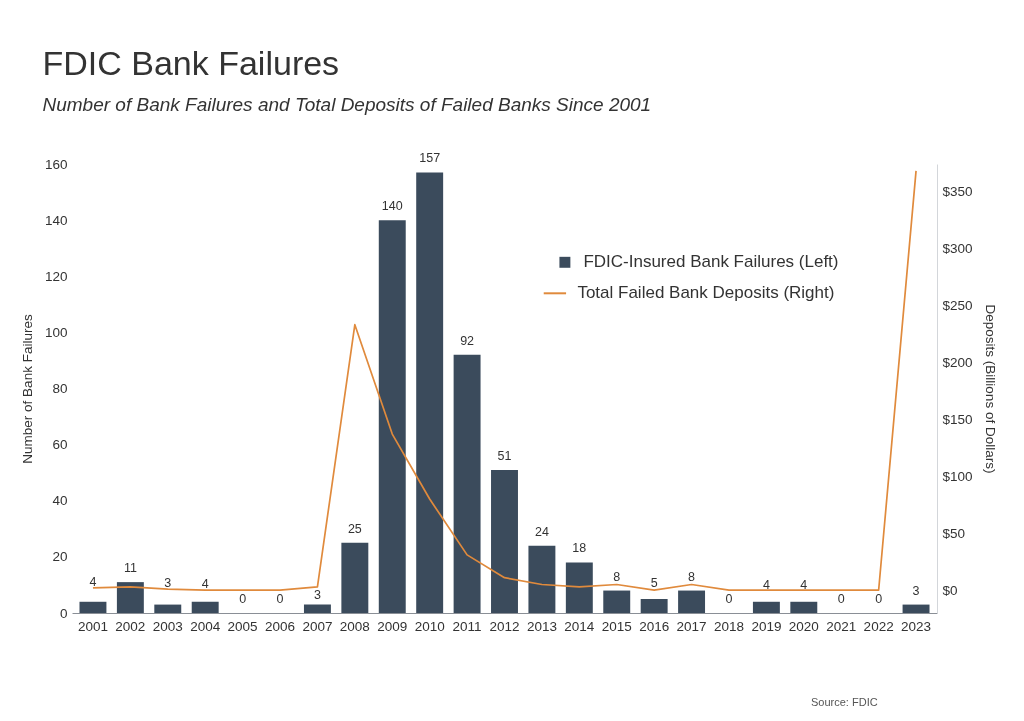  What do you see at coordinates (60, 445) in the screenshot?
I see `y-tick-label: 60` at bounding box center [60, 445].